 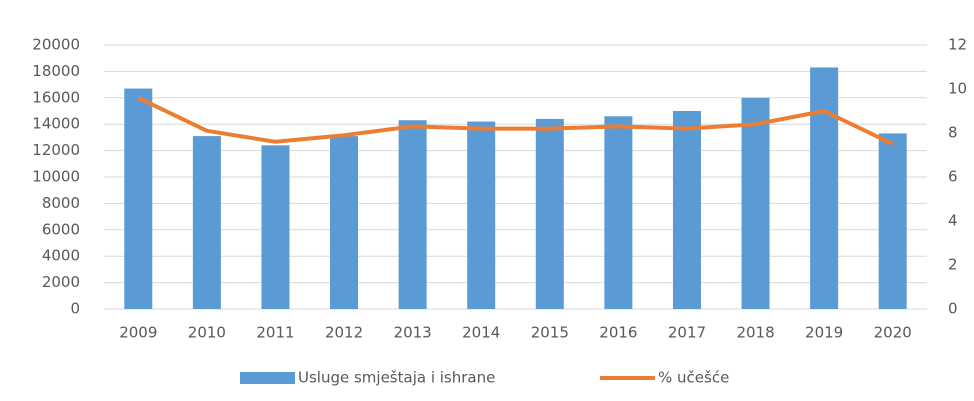 What do you see at coordinates (56, 150) in the screenshot?
I see `y-tick-label: 12000` at bounding box center [56, 150].